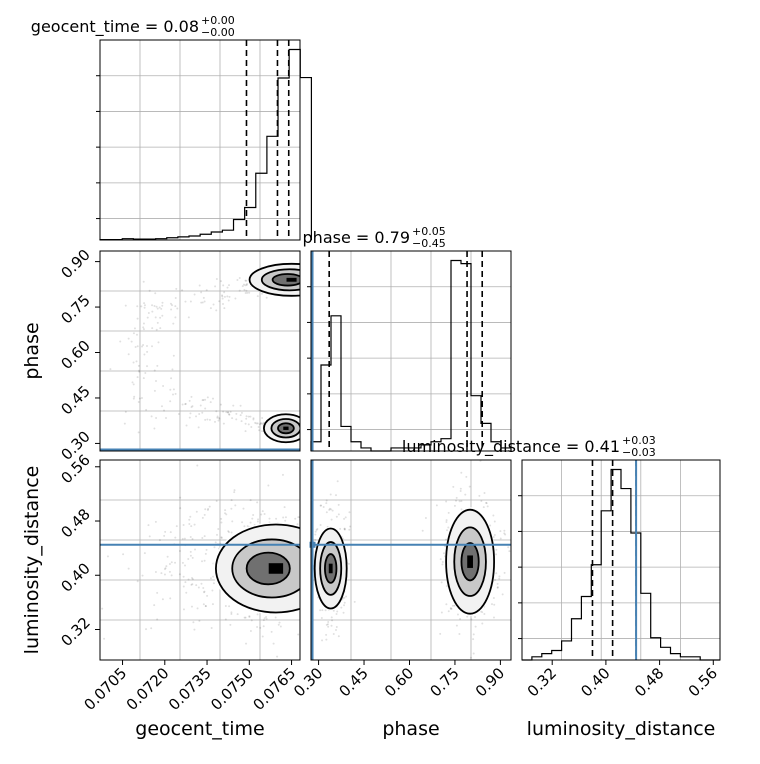  Describe the element at coordinates (542, 682) in the screenshot. I see `luminosity-distance-hist-x-tick-label: 0.32` at that location.